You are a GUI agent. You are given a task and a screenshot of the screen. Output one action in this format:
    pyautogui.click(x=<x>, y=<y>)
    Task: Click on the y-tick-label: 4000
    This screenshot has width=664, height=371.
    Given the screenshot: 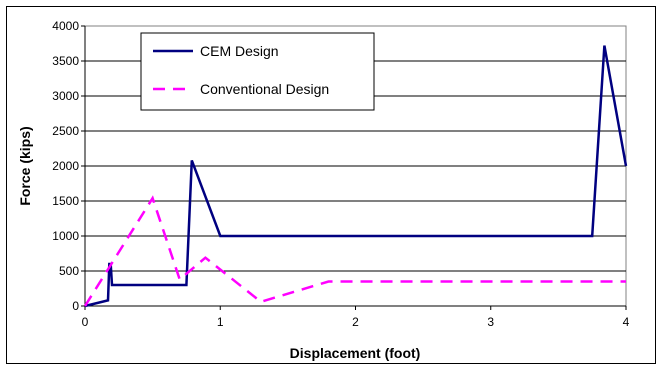 What is the action you would take?
    pyautogui.click(x=65, y=26)
    